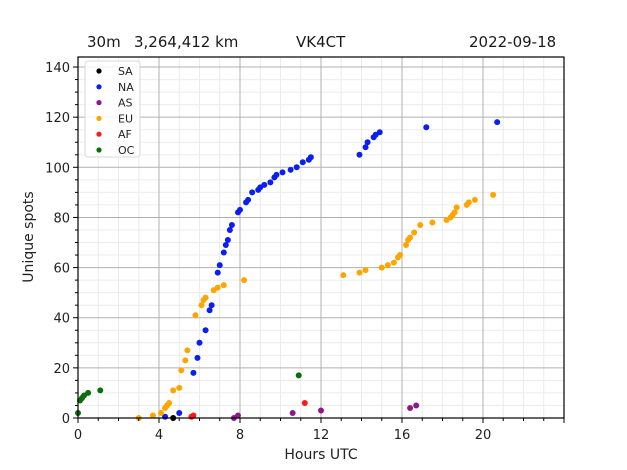 This screenshot has width=627, height=470. I want to click on svg-text: 40, so click(61, 319).